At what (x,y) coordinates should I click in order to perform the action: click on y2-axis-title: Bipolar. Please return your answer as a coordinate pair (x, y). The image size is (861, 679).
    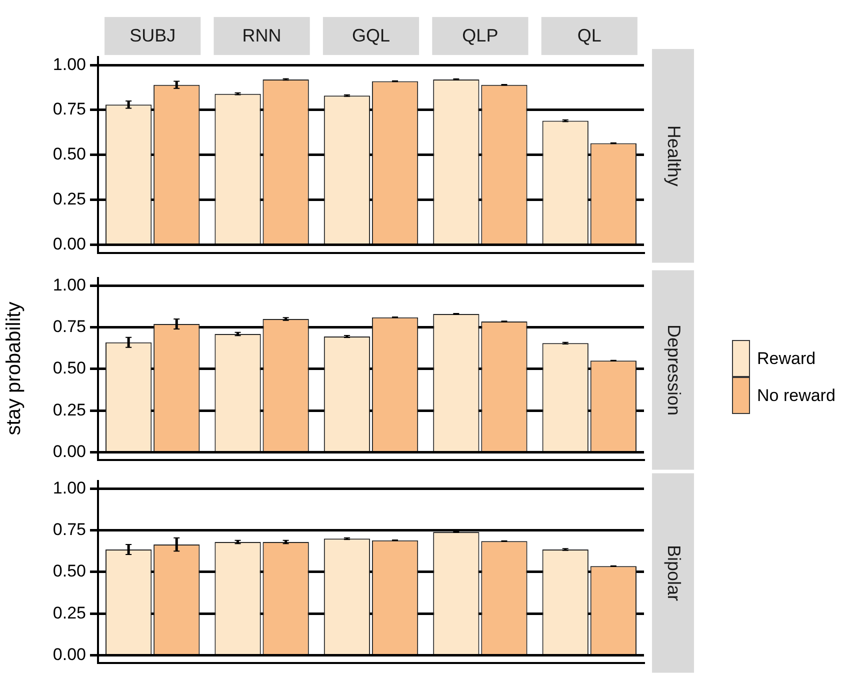
    Looking at the image, I should click on (674, 573).